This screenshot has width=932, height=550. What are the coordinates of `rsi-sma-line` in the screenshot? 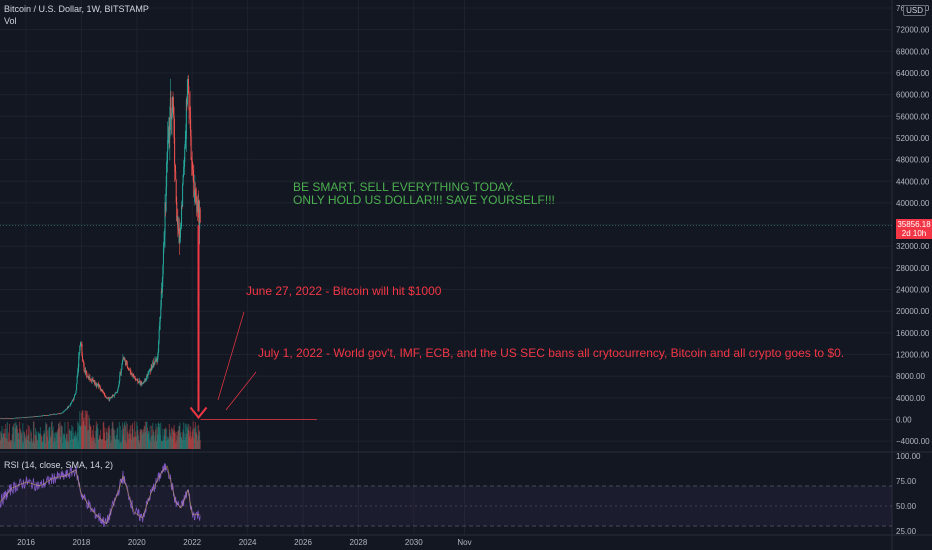 It's located at (100, 495).